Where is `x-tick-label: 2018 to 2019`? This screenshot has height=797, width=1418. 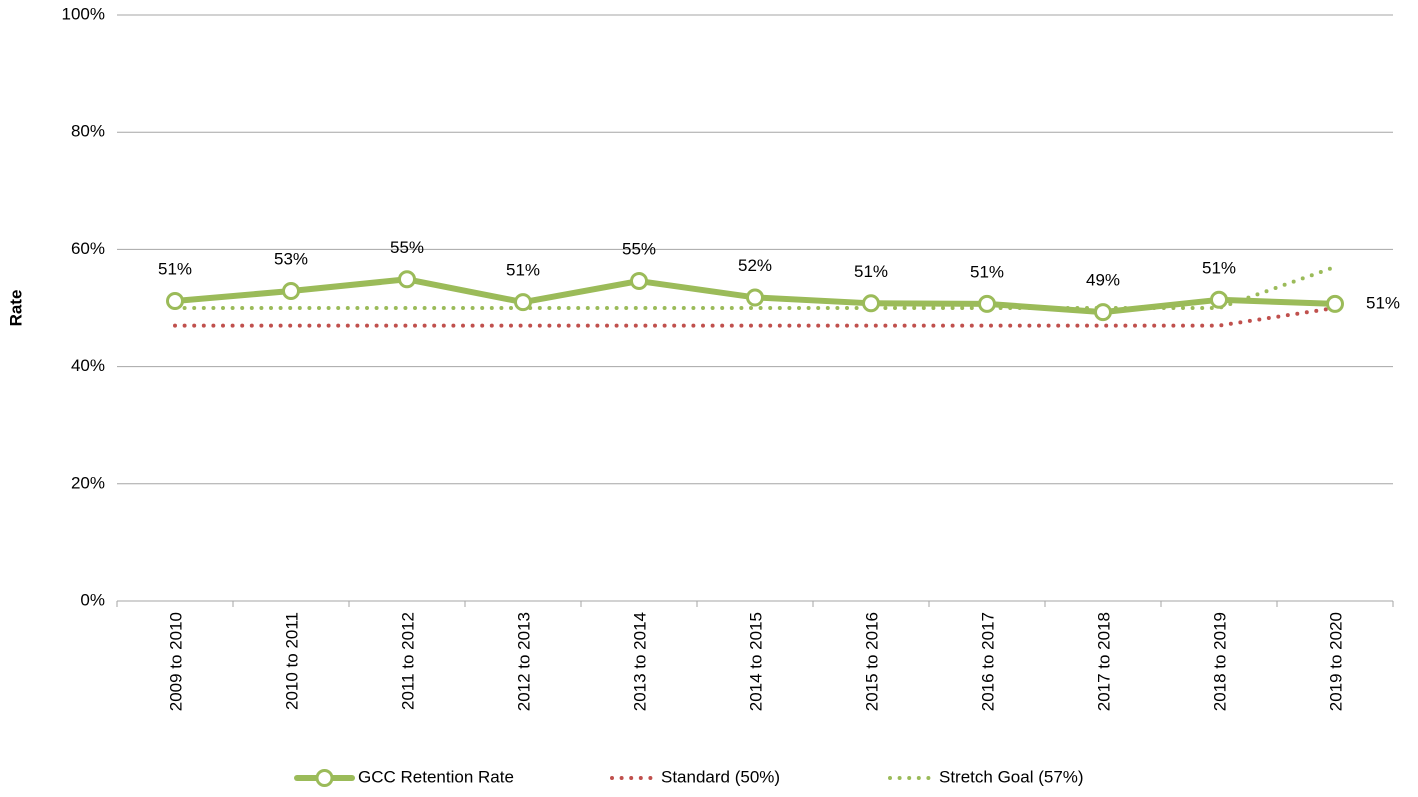
x-tick-label: 2018 to 2019 is located at coordinates (1219, 661).